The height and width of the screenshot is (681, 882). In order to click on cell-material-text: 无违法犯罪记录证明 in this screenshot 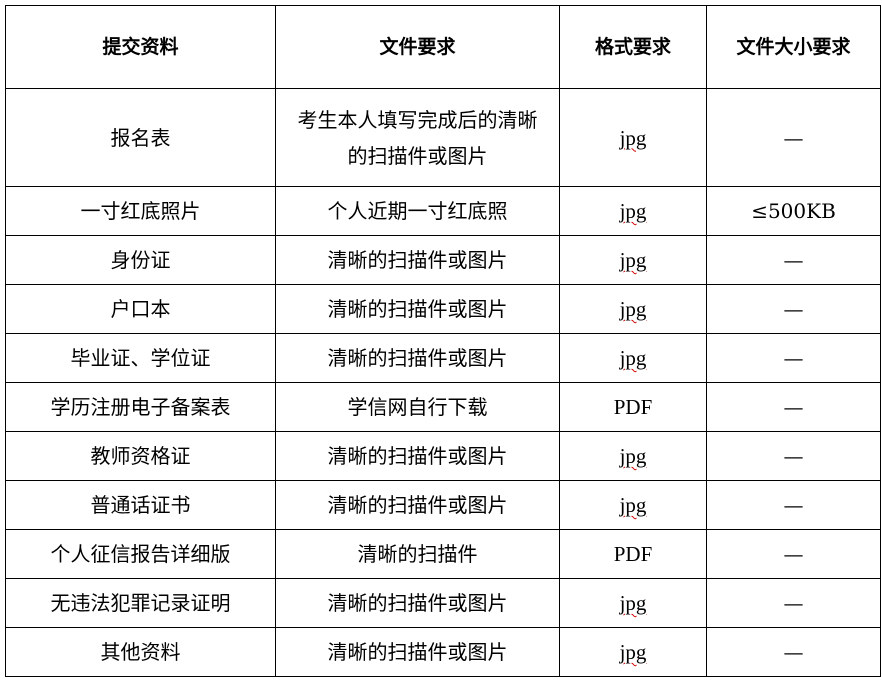, I will do `click(140, 603)`.